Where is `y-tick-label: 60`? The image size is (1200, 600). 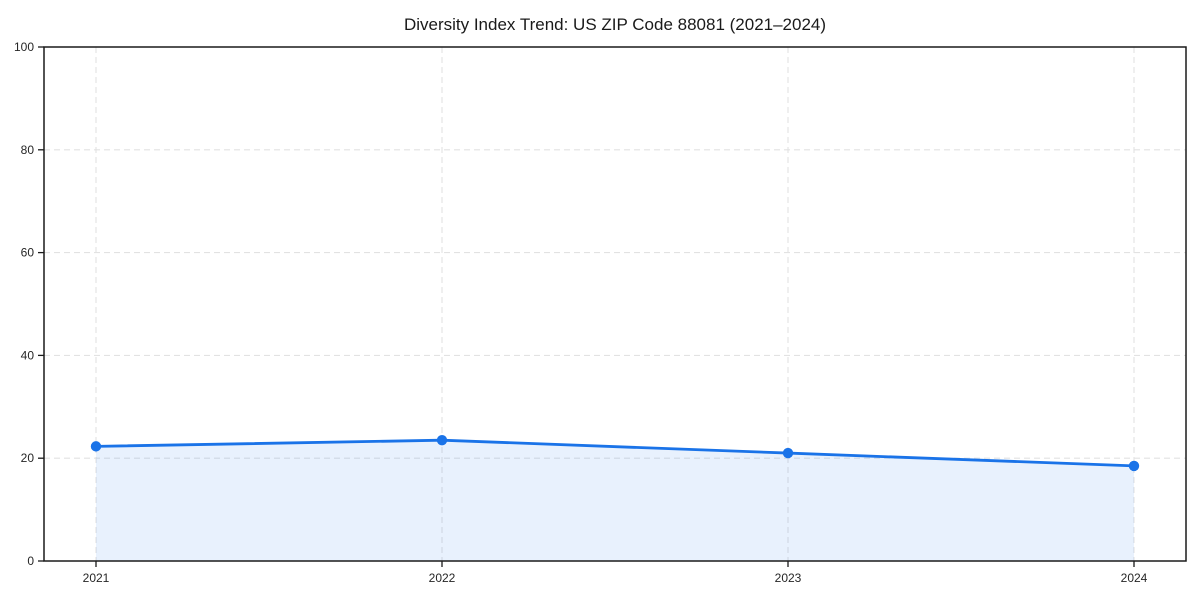
y-tick-label: 60 is located at coordinates (28, 253).